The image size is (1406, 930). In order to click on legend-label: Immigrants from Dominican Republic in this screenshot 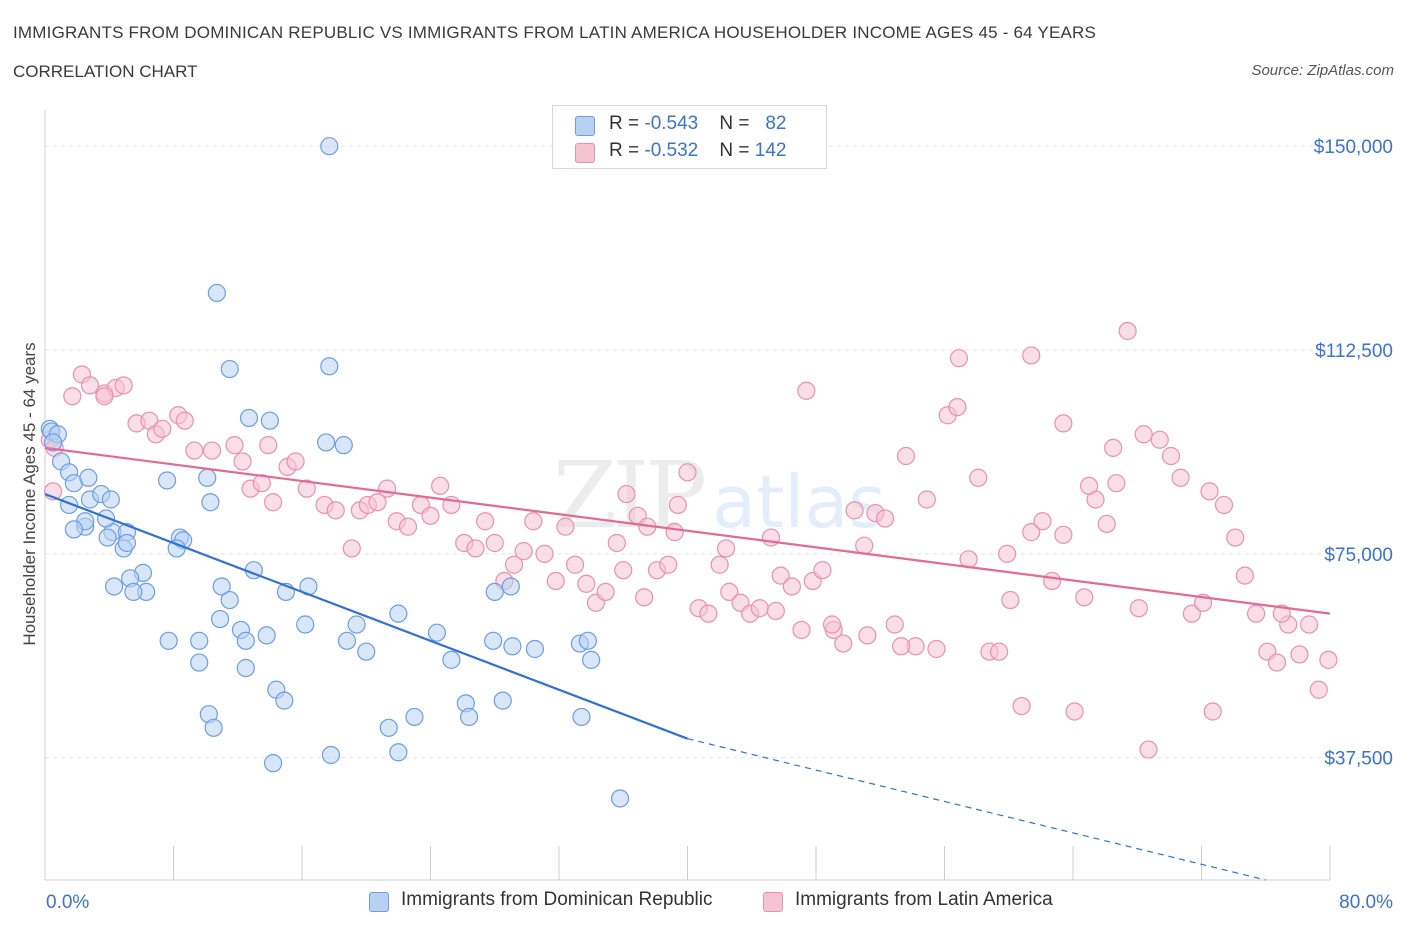, I will do `click(557, 899)`.